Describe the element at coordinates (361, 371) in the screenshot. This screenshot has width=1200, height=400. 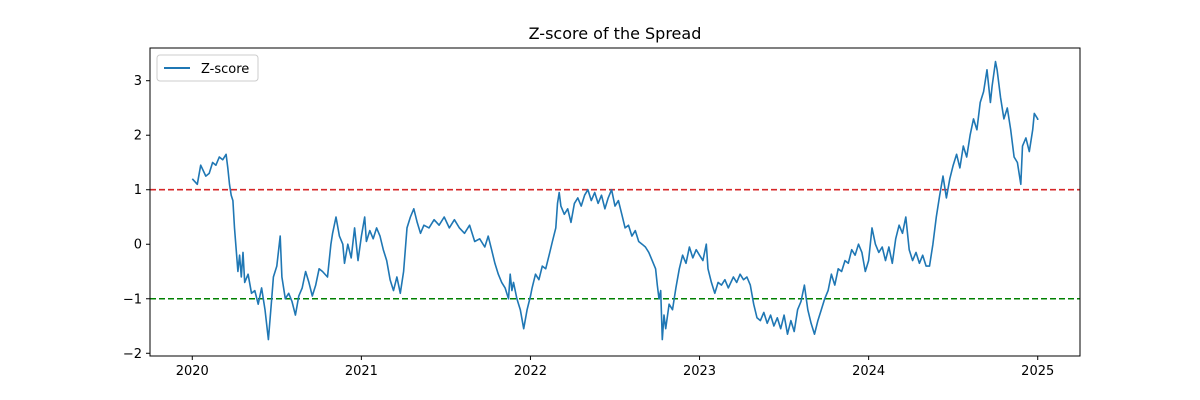
I see `x-tick-label: 2021` at that location.